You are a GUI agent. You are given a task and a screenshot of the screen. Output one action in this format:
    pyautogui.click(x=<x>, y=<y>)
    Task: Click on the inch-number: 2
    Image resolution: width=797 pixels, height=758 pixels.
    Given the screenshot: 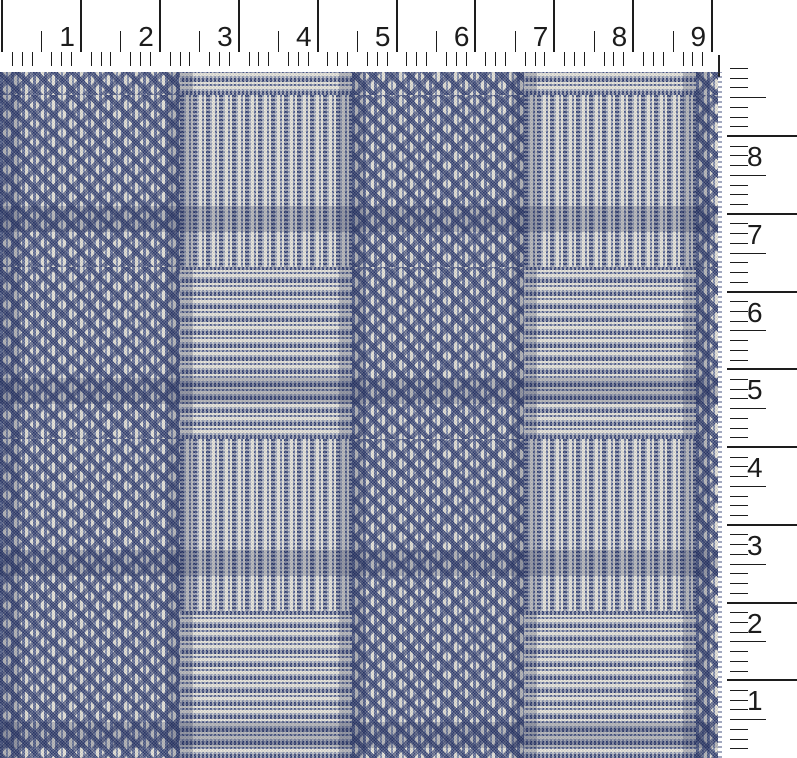 What is the action you would take?
    pyautogui.click(x=146, y=36)
    